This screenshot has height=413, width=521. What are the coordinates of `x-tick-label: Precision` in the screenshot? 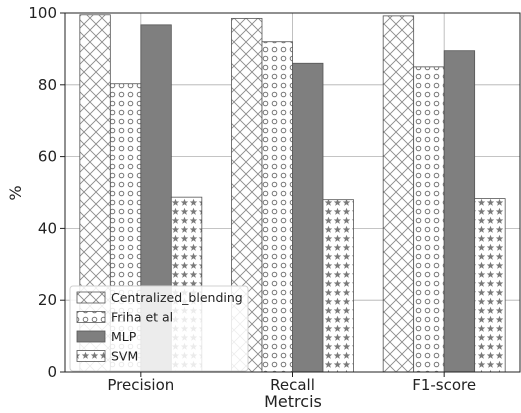 It's located at (140, 385).